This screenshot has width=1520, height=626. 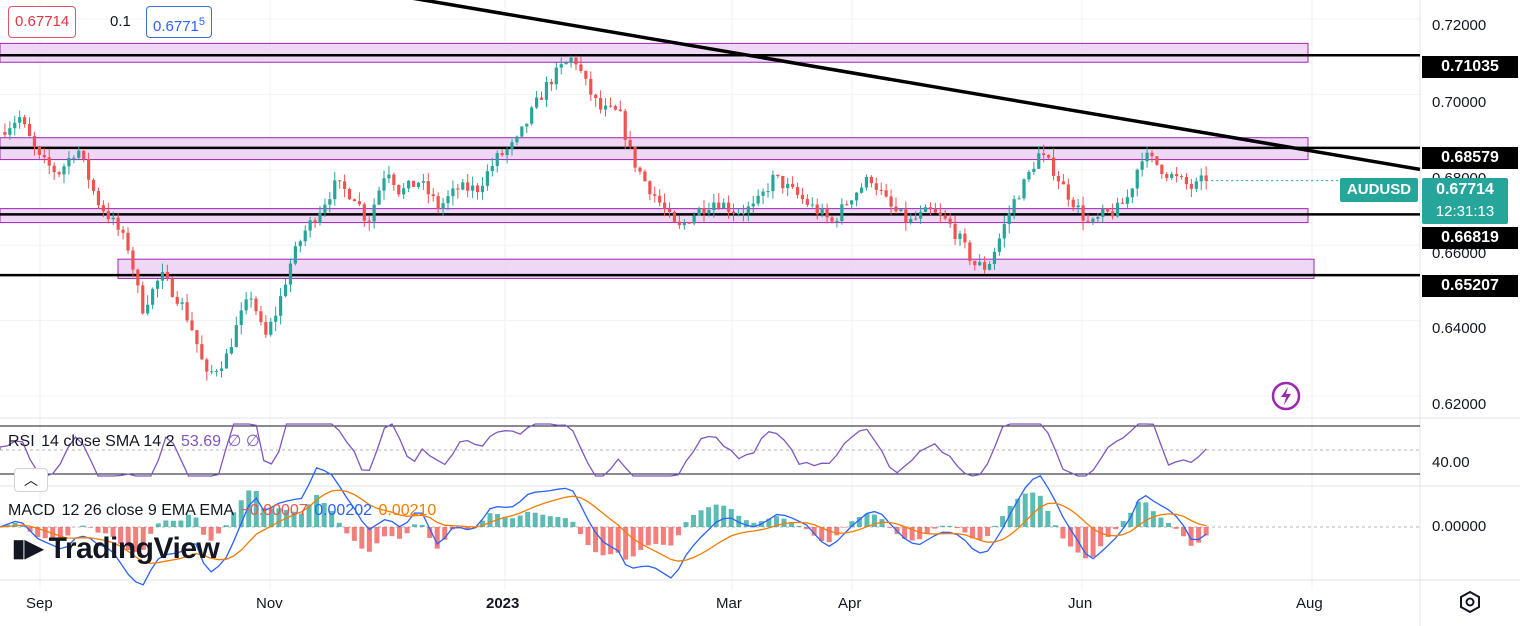 What do you see at coordinates (1470, 602) in the screenshot?
I see `gear-icon` at bounding box center [1470, 602].